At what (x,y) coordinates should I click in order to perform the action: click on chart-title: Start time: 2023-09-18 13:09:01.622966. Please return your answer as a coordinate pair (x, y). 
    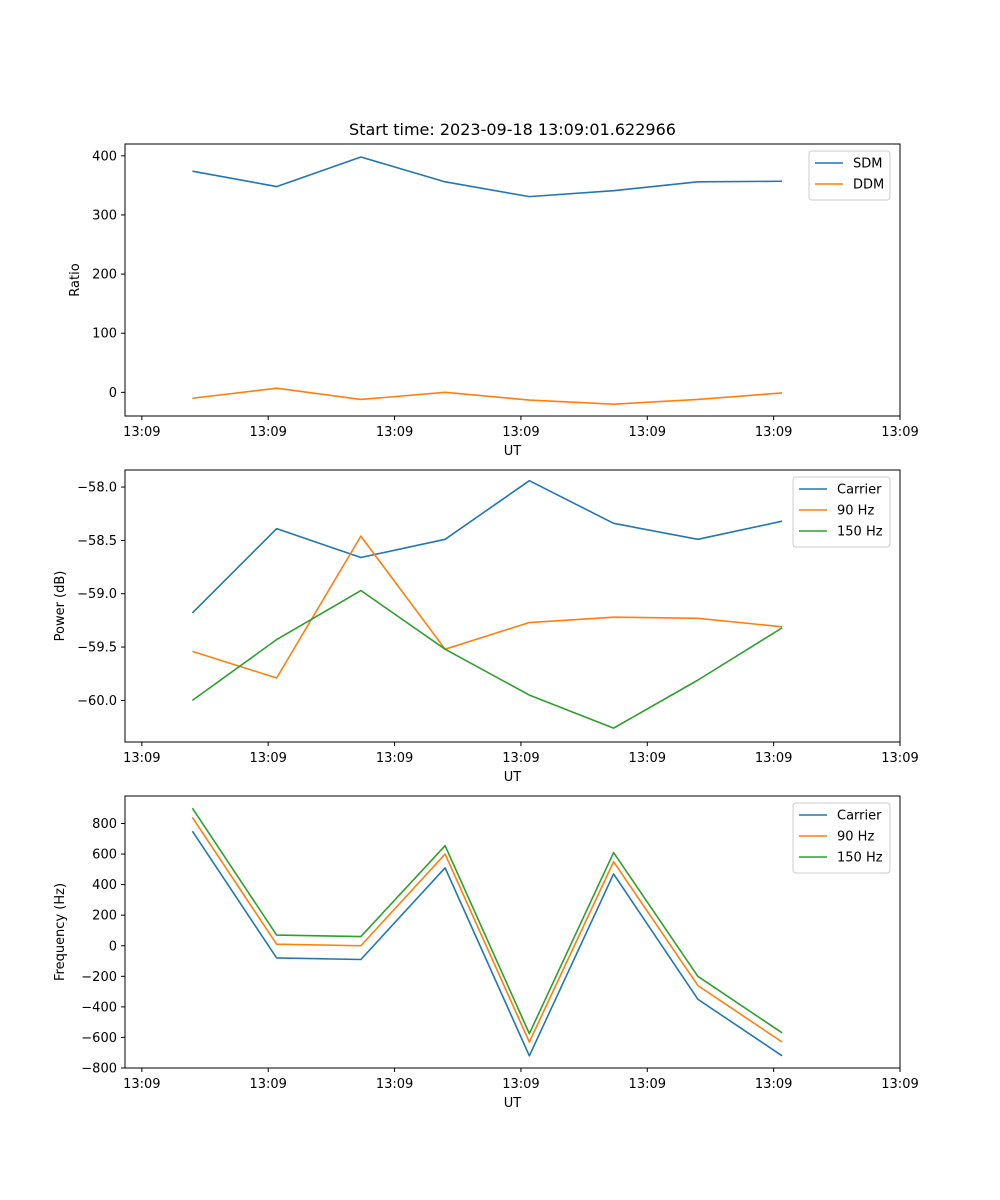
    Looking at the image, I should click on (512, 129).